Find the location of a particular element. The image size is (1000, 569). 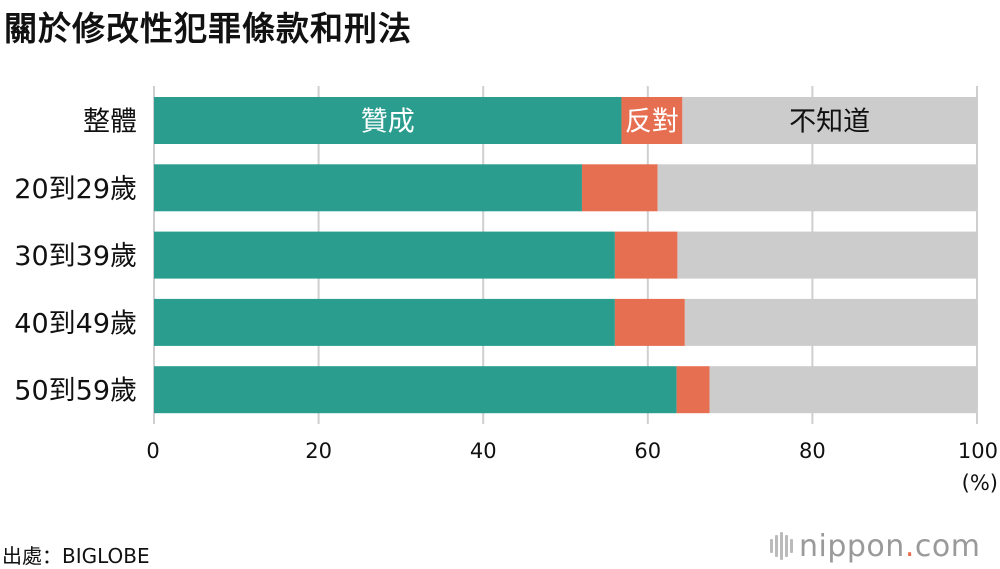

legend-label: 不知道 is located at coordinates (829, 122).